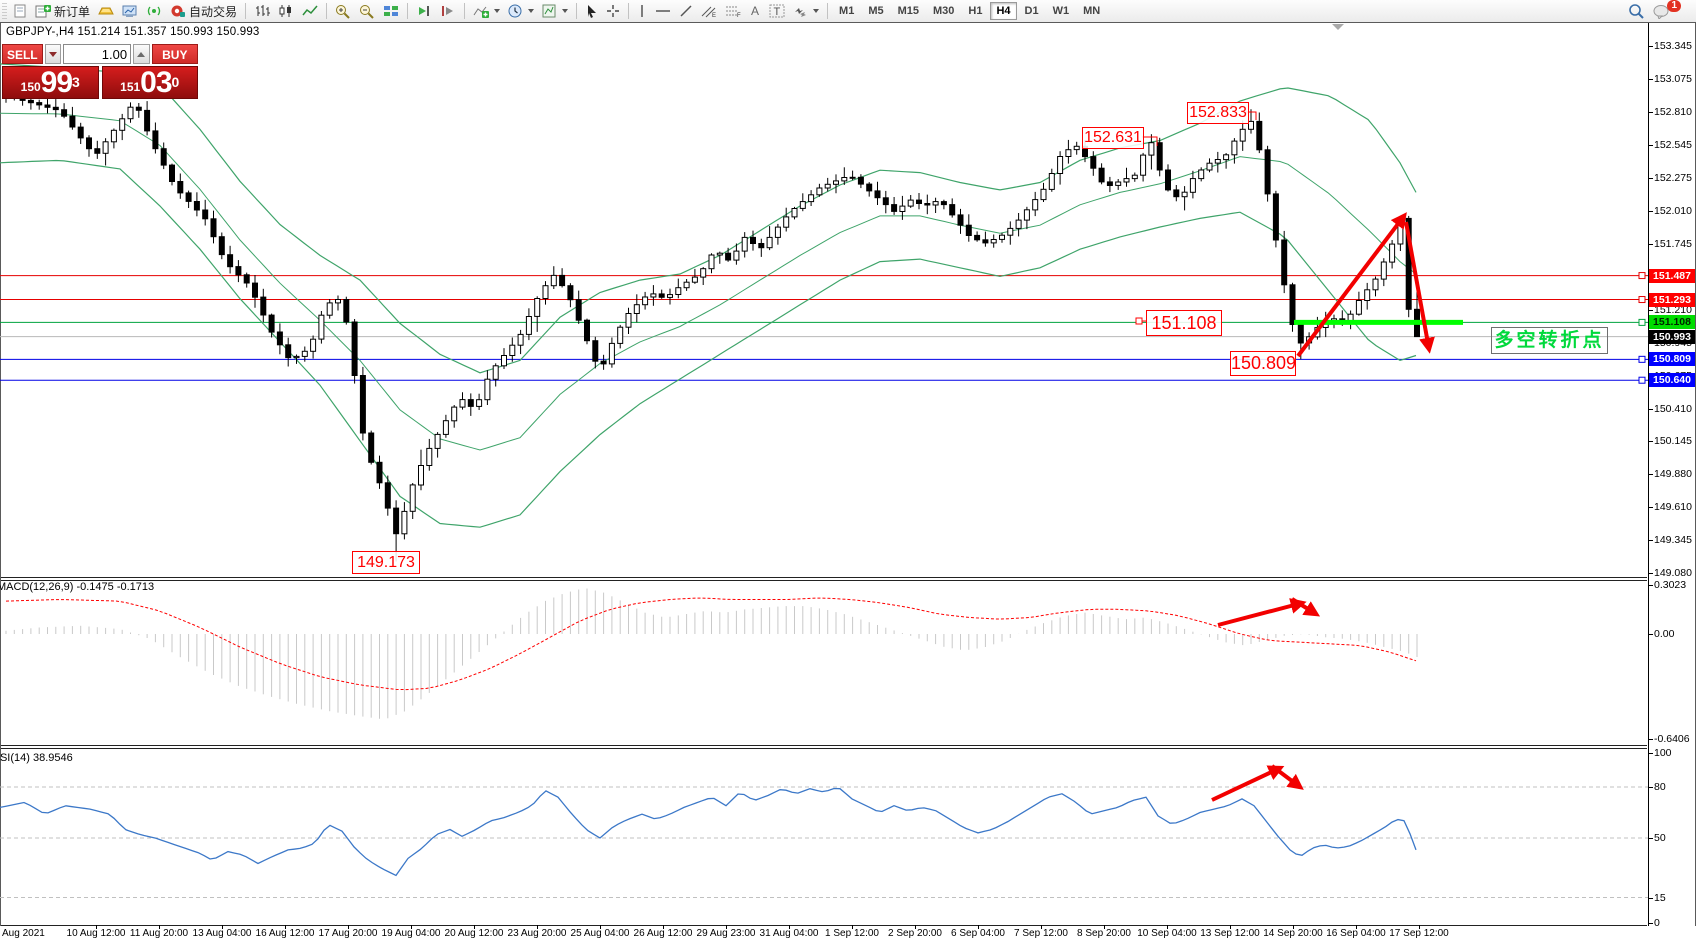 Image resolution: width=1696 pixels, height=942 pixels. Describe the element at coordinates (944, 11) in the screenshot. I see `timeframe-m30: M30` at that location.